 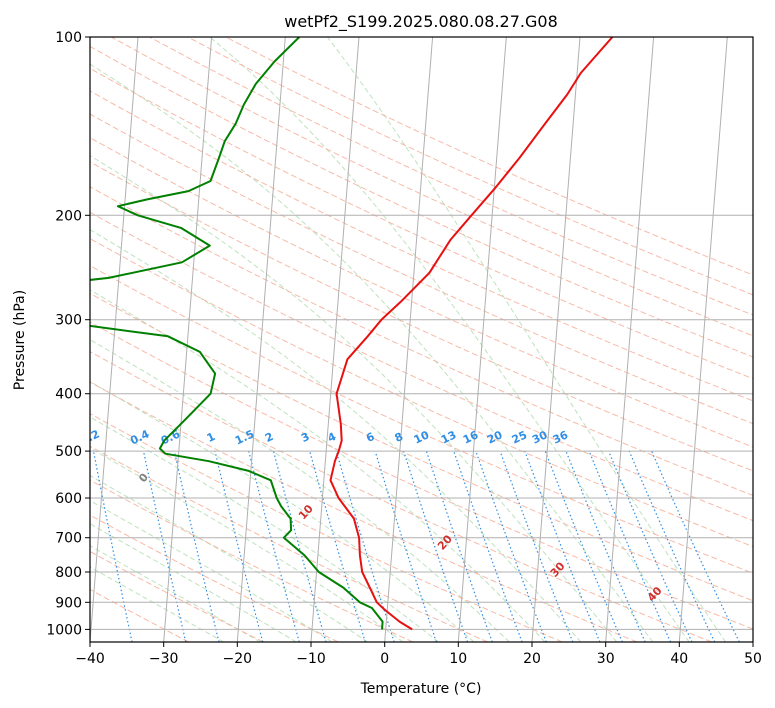 What do you see at coordinates (68, 38) in the screenshot?
I see `y-tick-label: 100` at bounding box center [68, 38].